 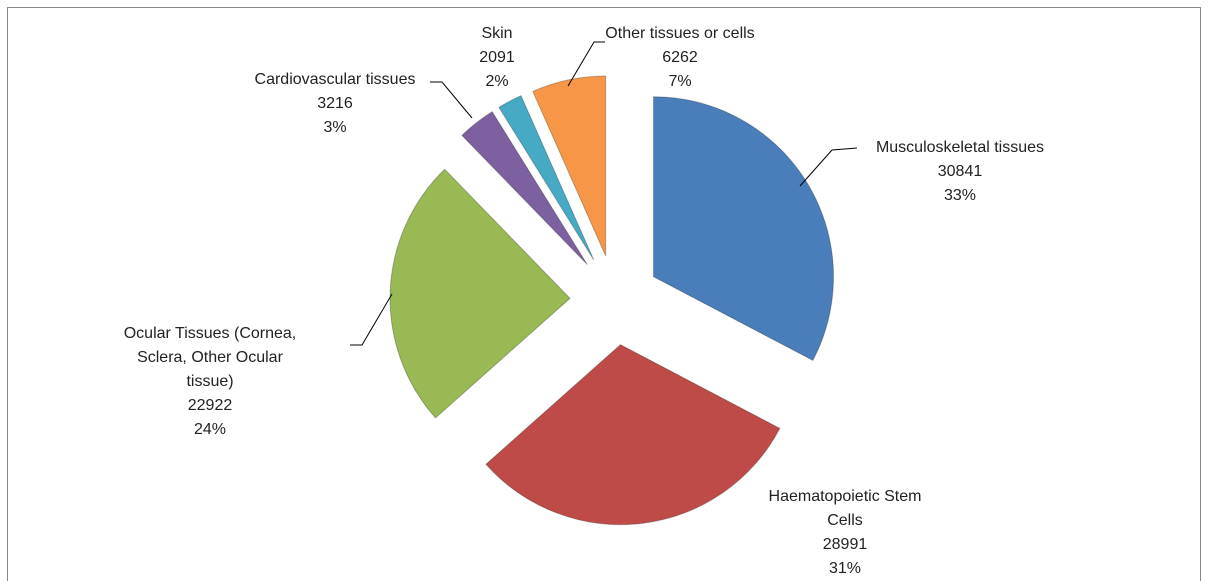 What do you see at coordinates (845, 544) in the screenshot?
I see `value-label: 28991` at bounding box center [845, 544].